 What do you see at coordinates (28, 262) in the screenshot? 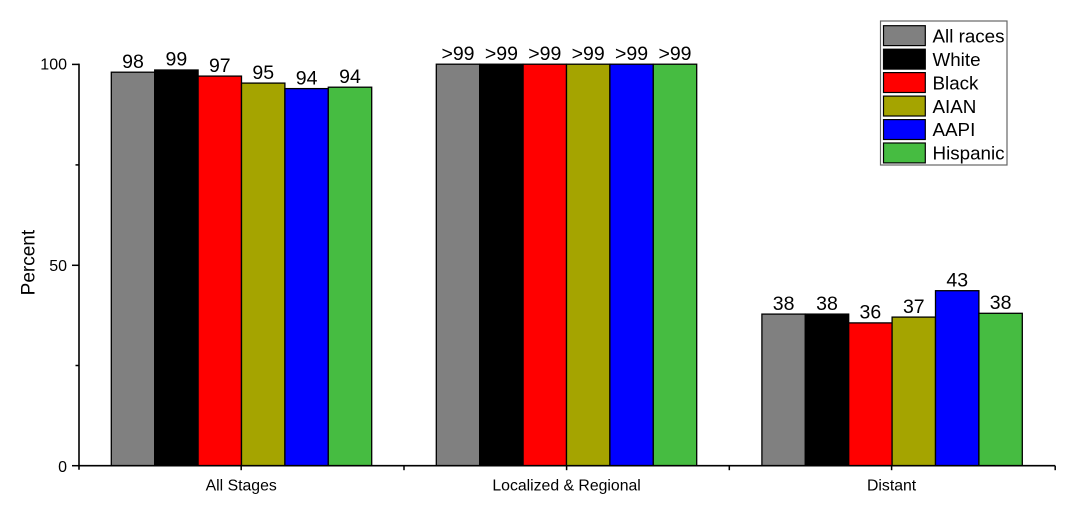
I see `svg-text: Percent` at bounding box center [28, 262].